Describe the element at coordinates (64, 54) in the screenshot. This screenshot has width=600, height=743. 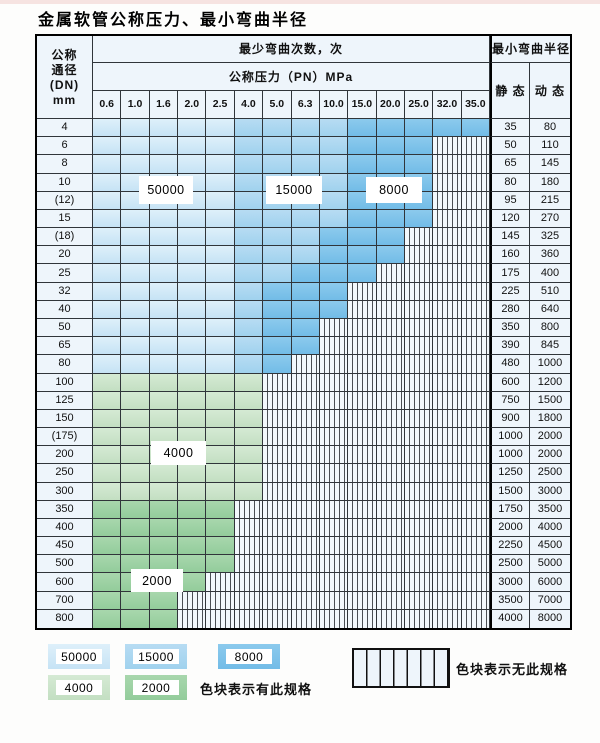
I see `dn-header-line: 公称` at that location.